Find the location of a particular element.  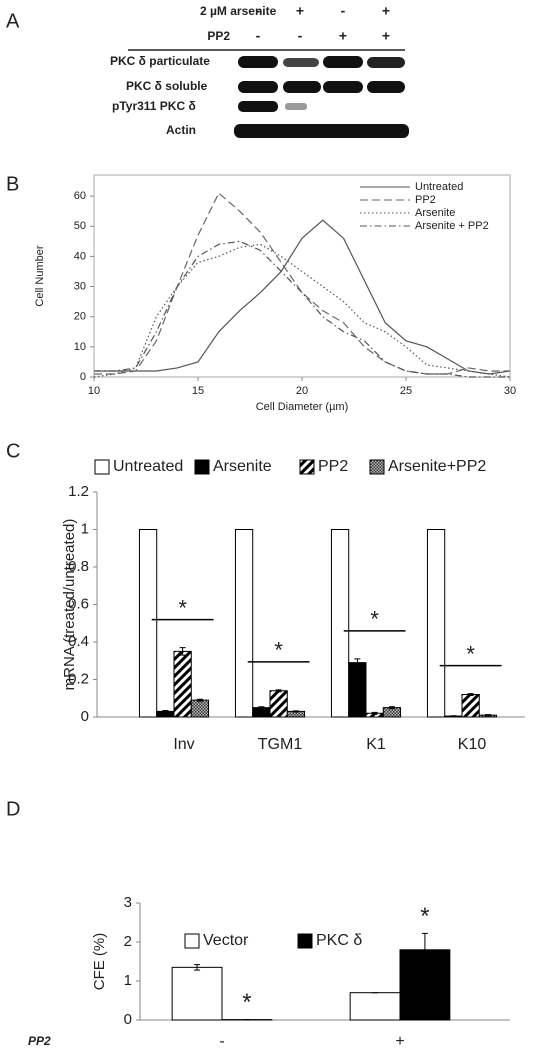

x-tick-label: 30 is located at coordinates (510, 391).